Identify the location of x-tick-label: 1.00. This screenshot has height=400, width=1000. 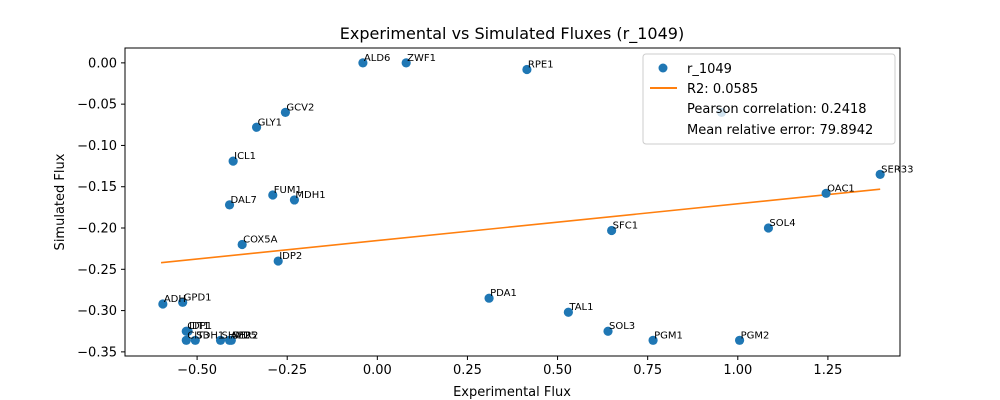
(737, 370).